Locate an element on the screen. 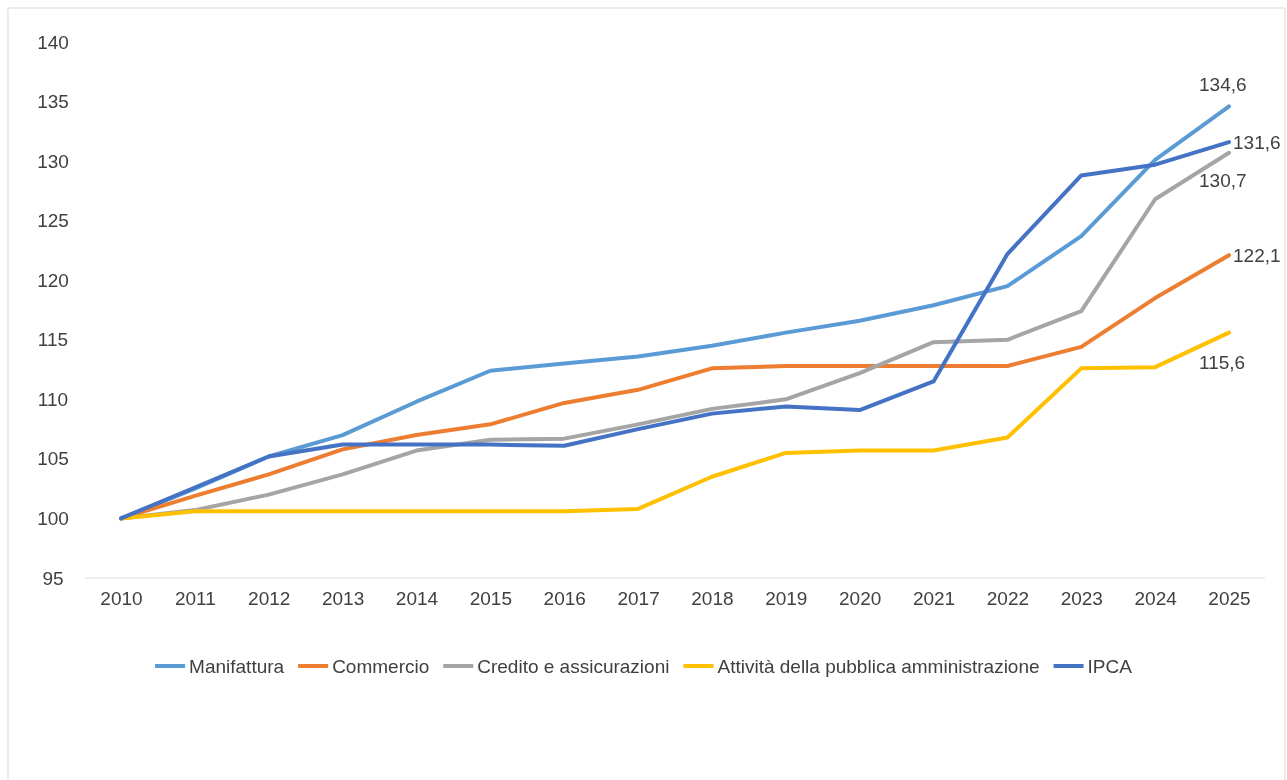 This screenshot has height=780, width=1287. legend-label: Manifattura is located at coordinates (237, 666).